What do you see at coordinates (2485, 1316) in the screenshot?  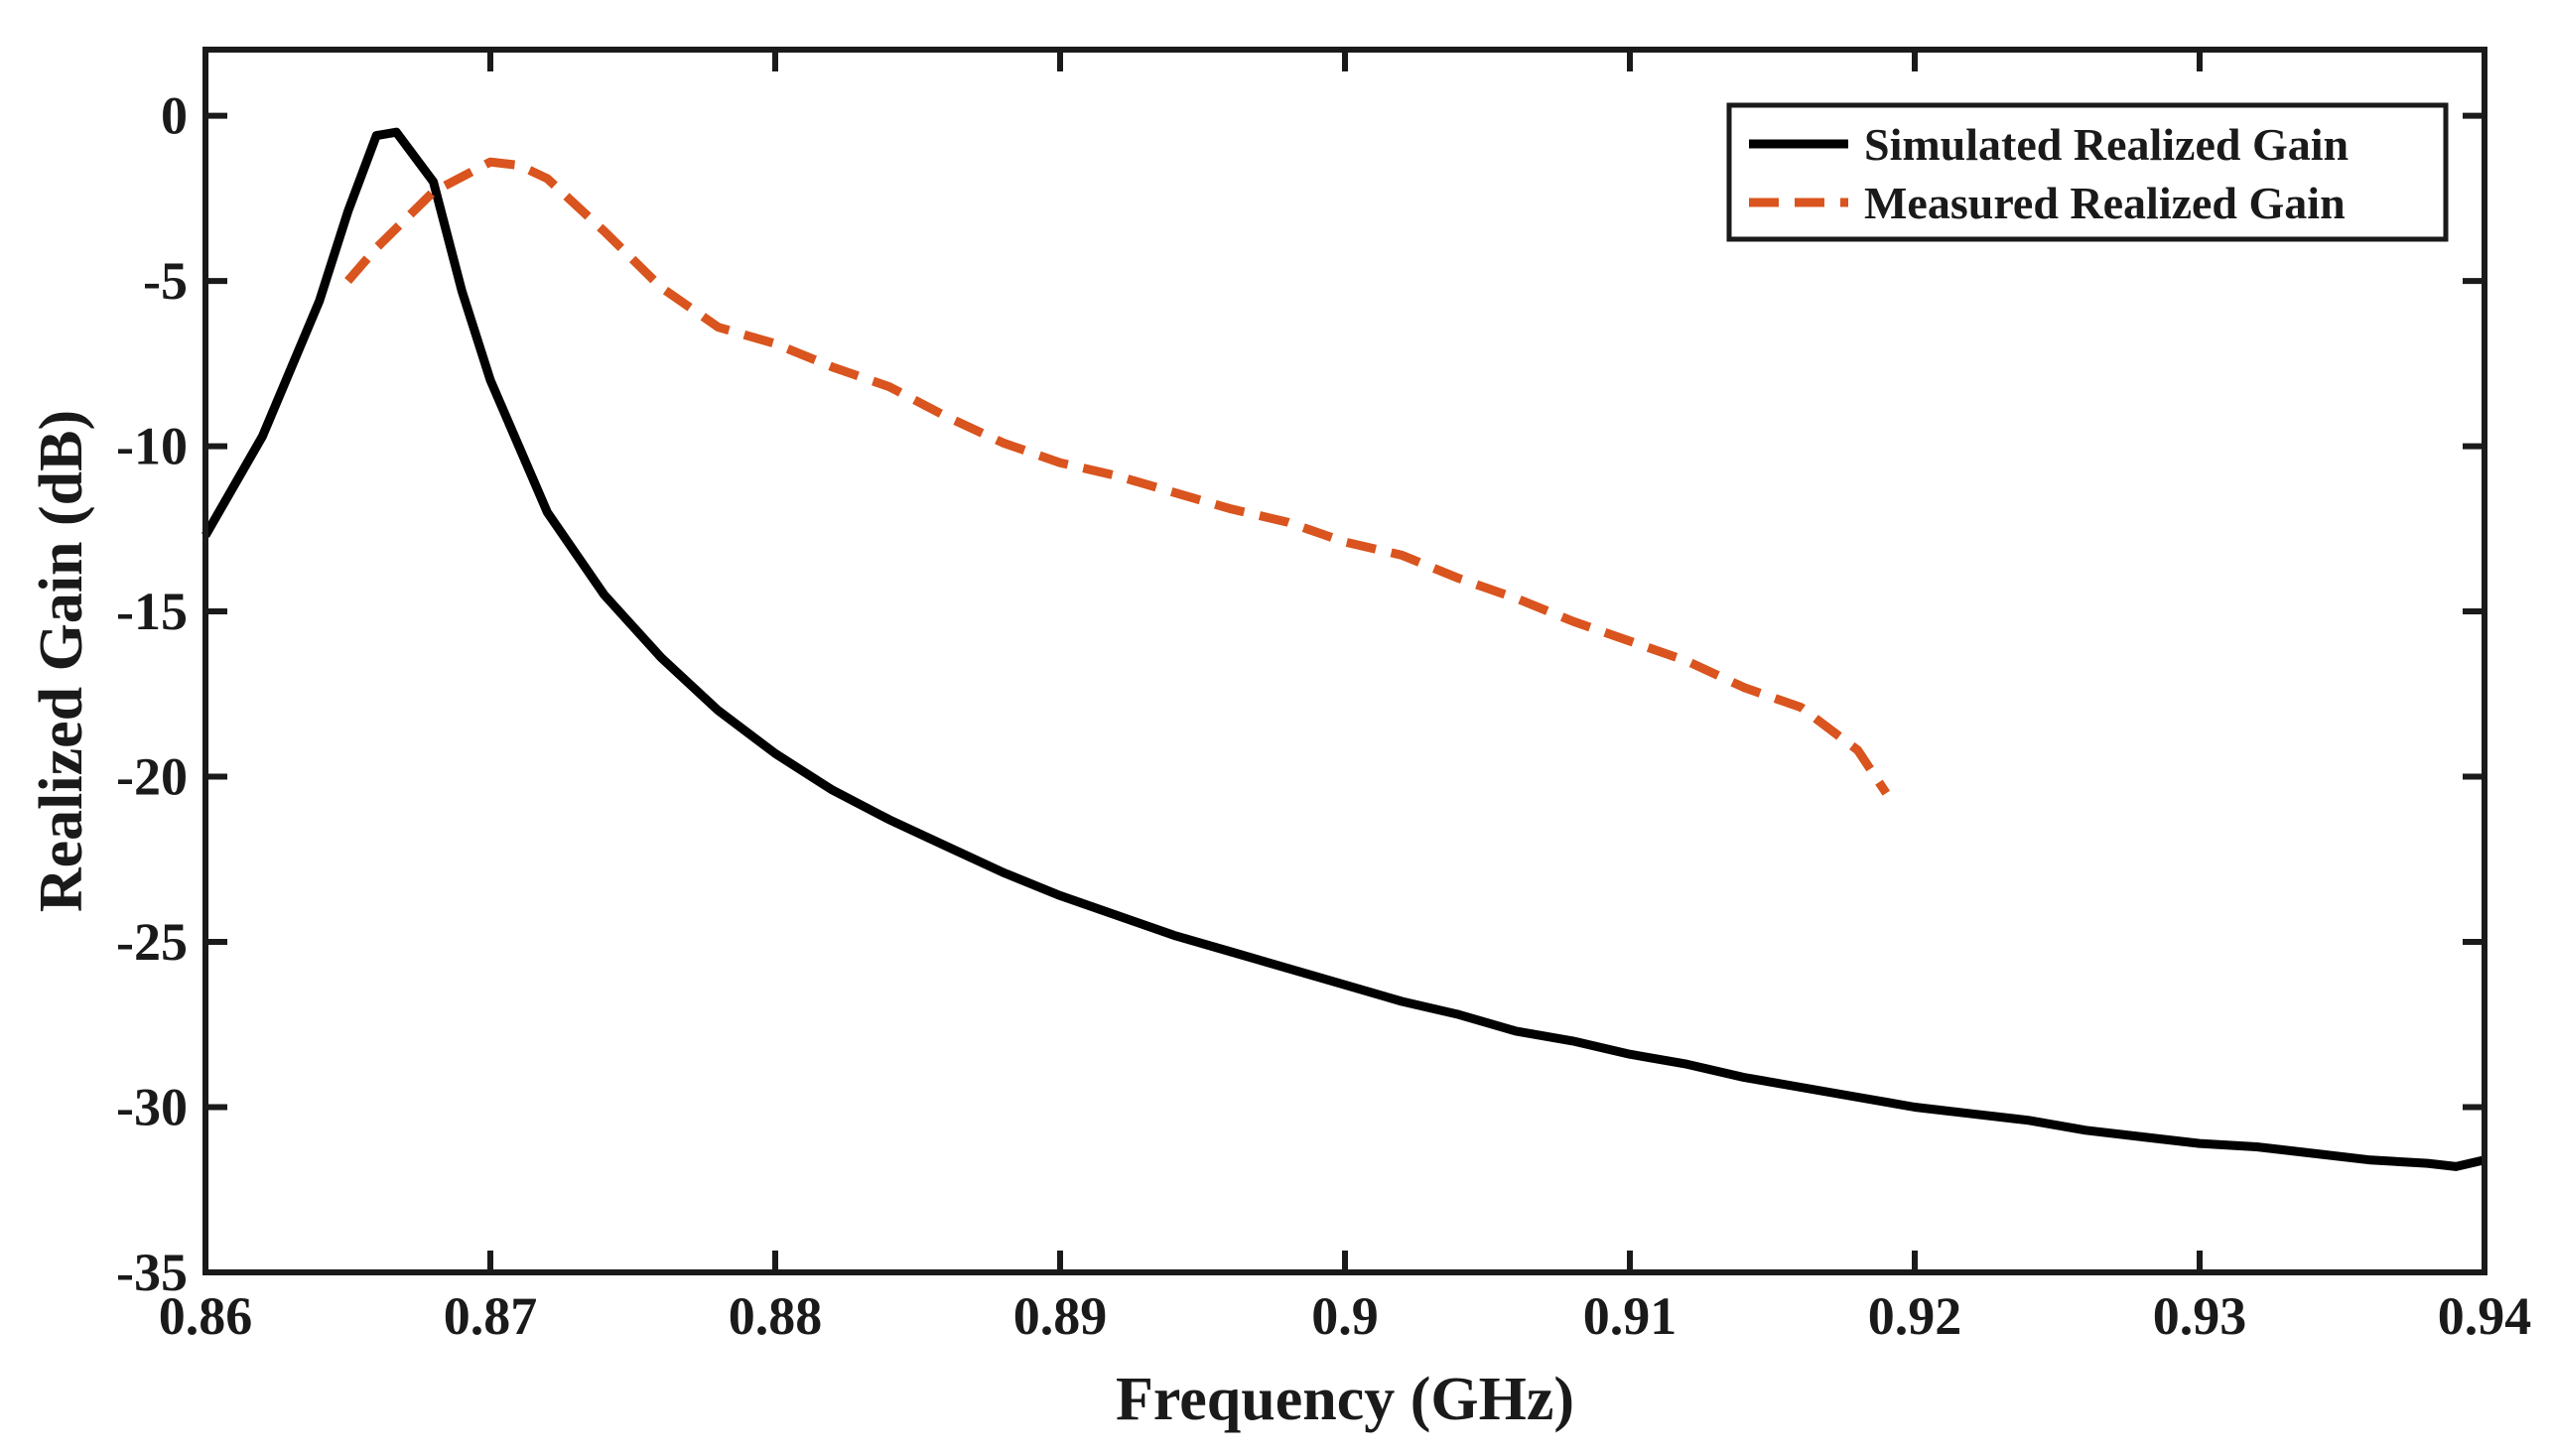 I see `x-tick-label: 0.94` at bounding box center [2485, 1316].